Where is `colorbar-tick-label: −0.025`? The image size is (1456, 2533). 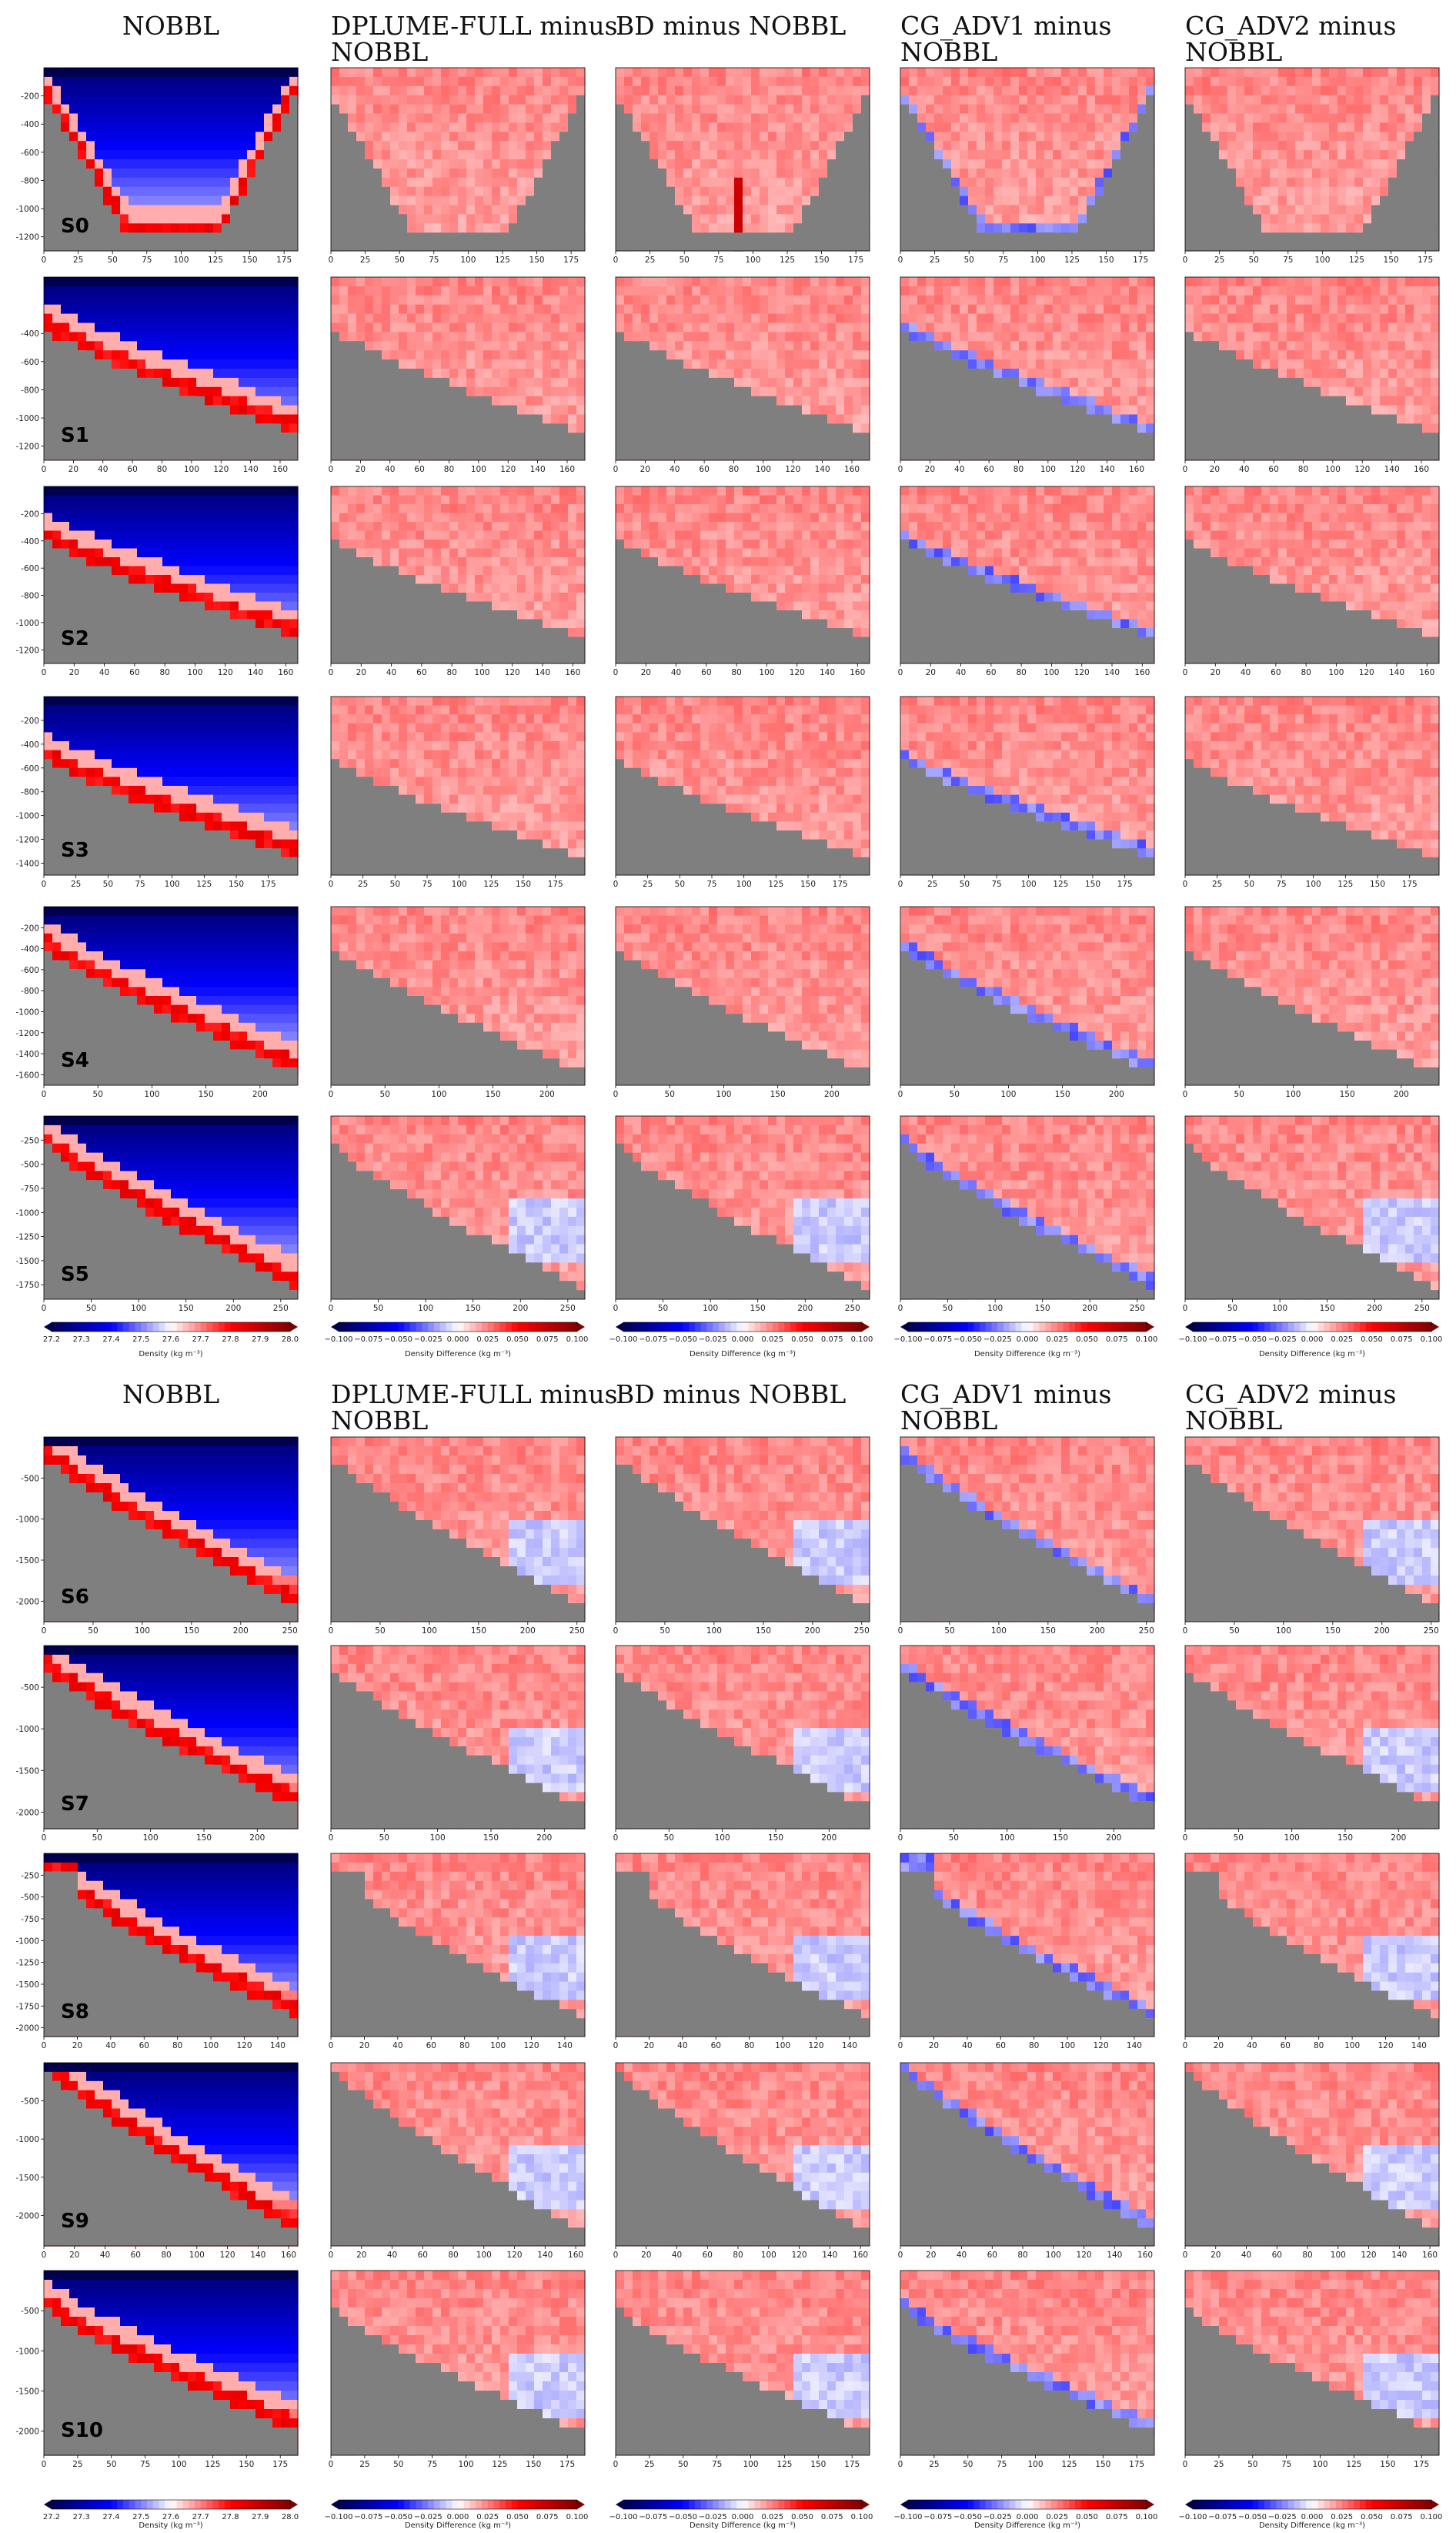 colorbar-tick-label: −0.025 is located at coordinates (713, 2517).